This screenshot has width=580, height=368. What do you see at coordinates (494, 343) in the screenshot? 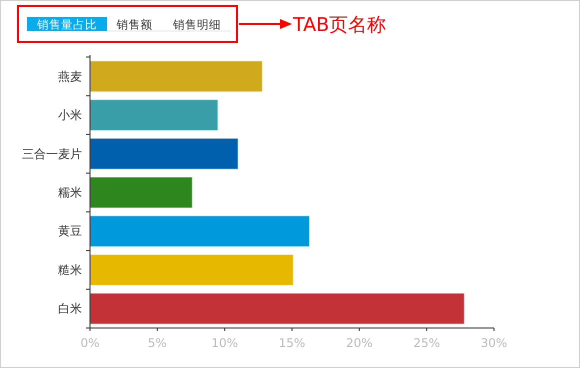
I see `x-tick-label: 30%` at bounding box center [494, 343].